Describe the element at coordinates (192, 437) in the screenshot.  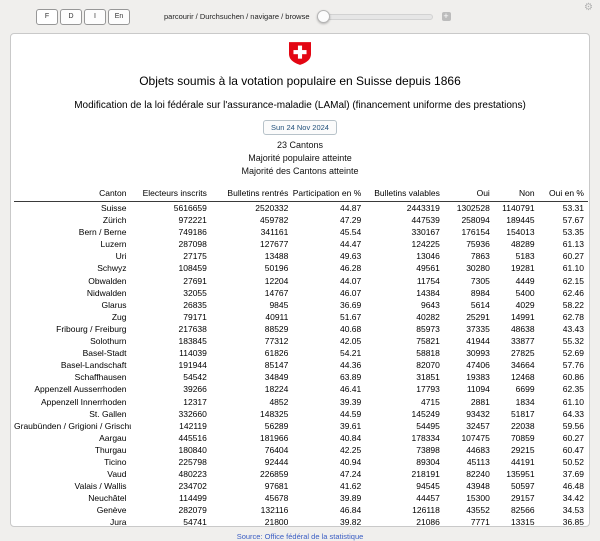
I see `table-cell: 445516` at that location.